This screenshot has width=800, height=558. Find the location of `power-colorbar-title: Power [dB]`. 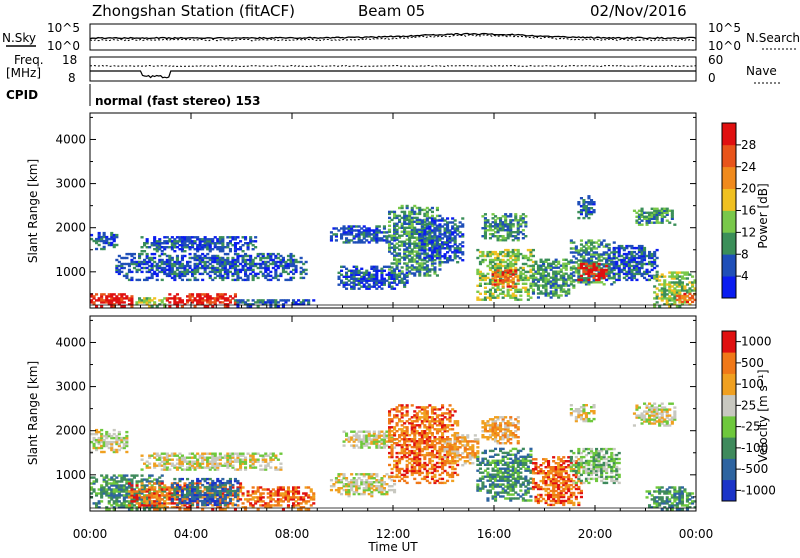

power-colorbar-title: Power [dB] is located at coordinates (763, 215).